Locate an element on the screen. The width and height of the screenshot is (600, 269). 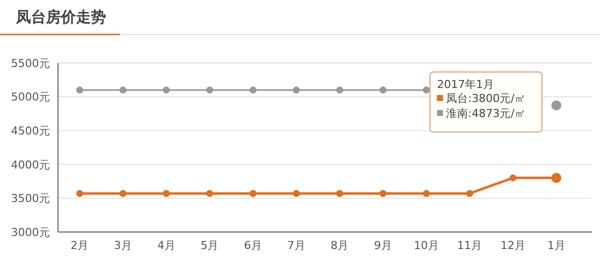
y-tick-label: 4500元 is located at coordinates (30, 131).